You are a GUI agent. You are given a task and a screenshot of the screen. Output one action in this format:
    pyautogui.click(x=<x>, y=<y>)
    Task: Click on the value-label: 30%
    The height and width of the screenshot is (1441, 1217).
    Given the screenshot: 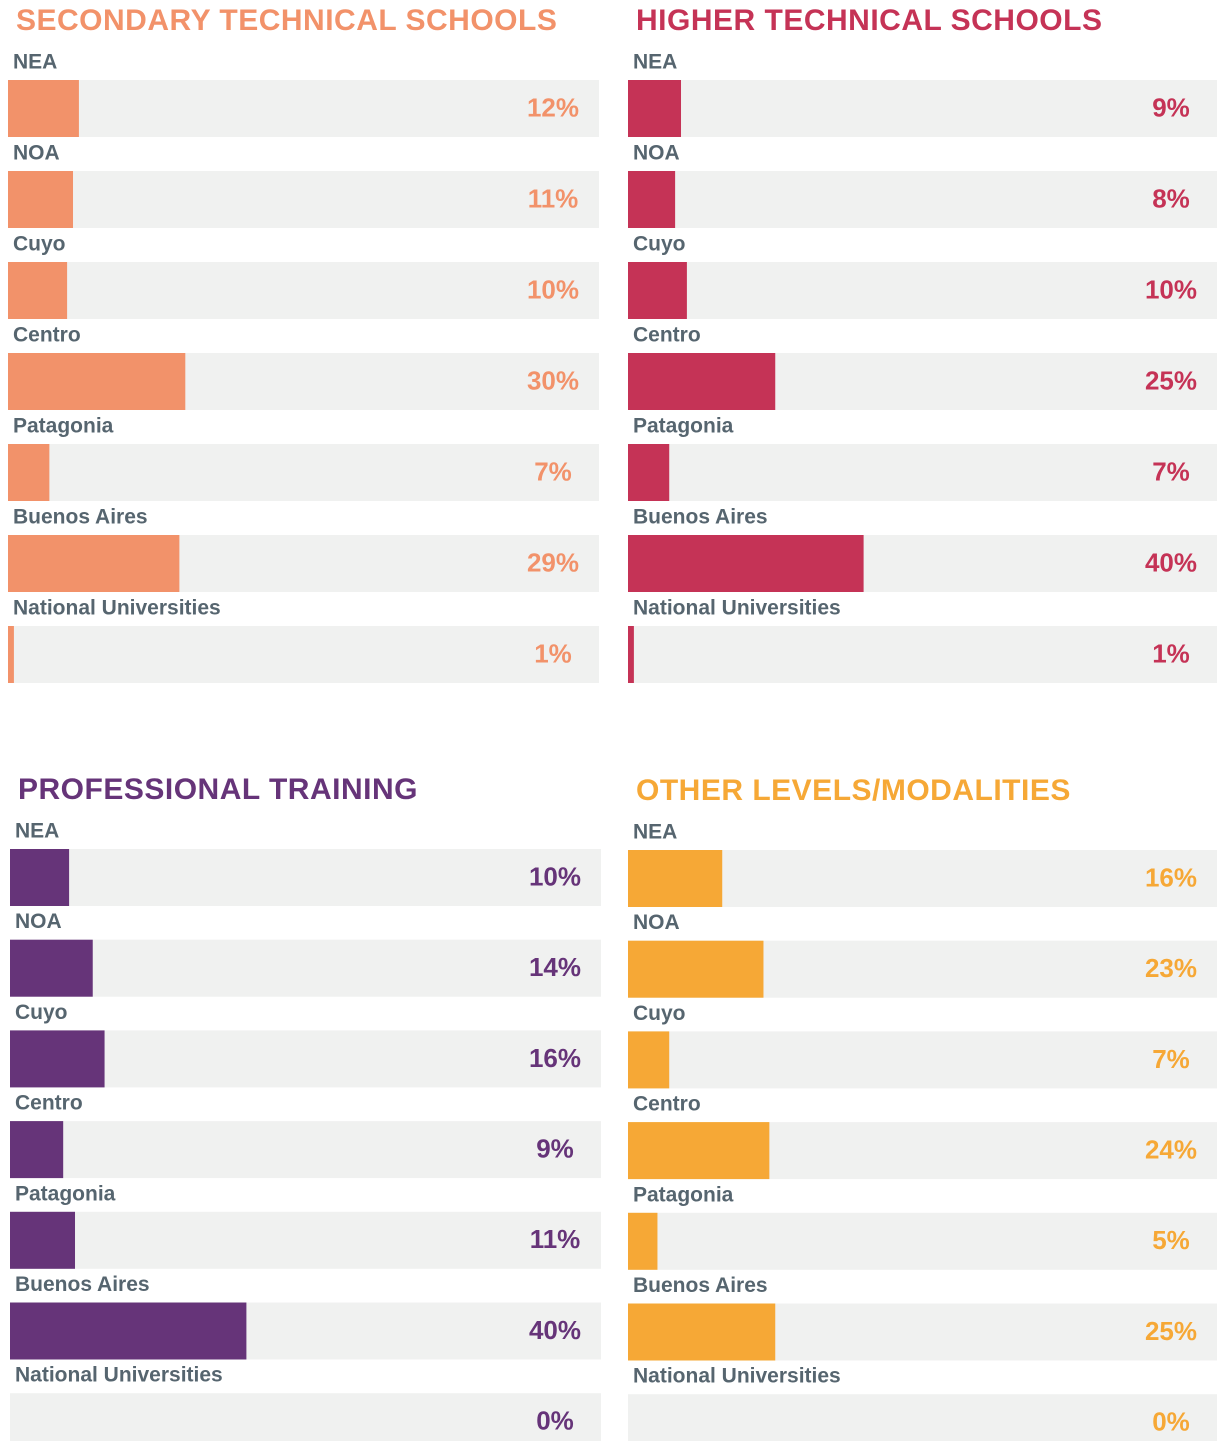 What is the action you would take?
    pyautogui.click(x=553, y=380)
    